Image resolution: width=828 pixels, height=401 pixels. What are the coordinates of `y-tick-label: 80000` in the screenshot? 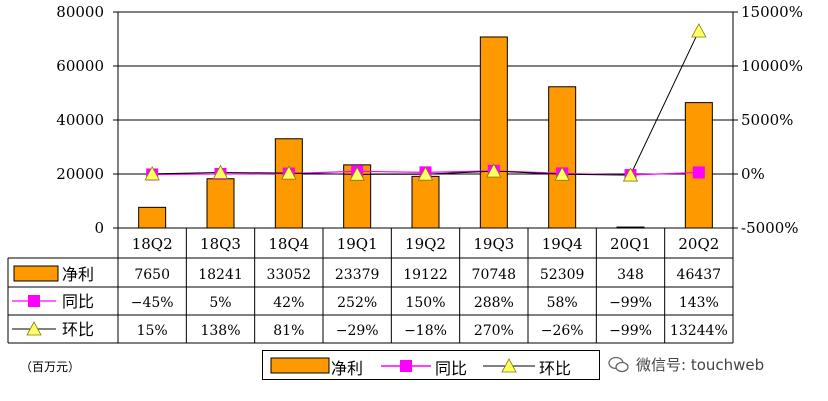 It's located at (80, 12).